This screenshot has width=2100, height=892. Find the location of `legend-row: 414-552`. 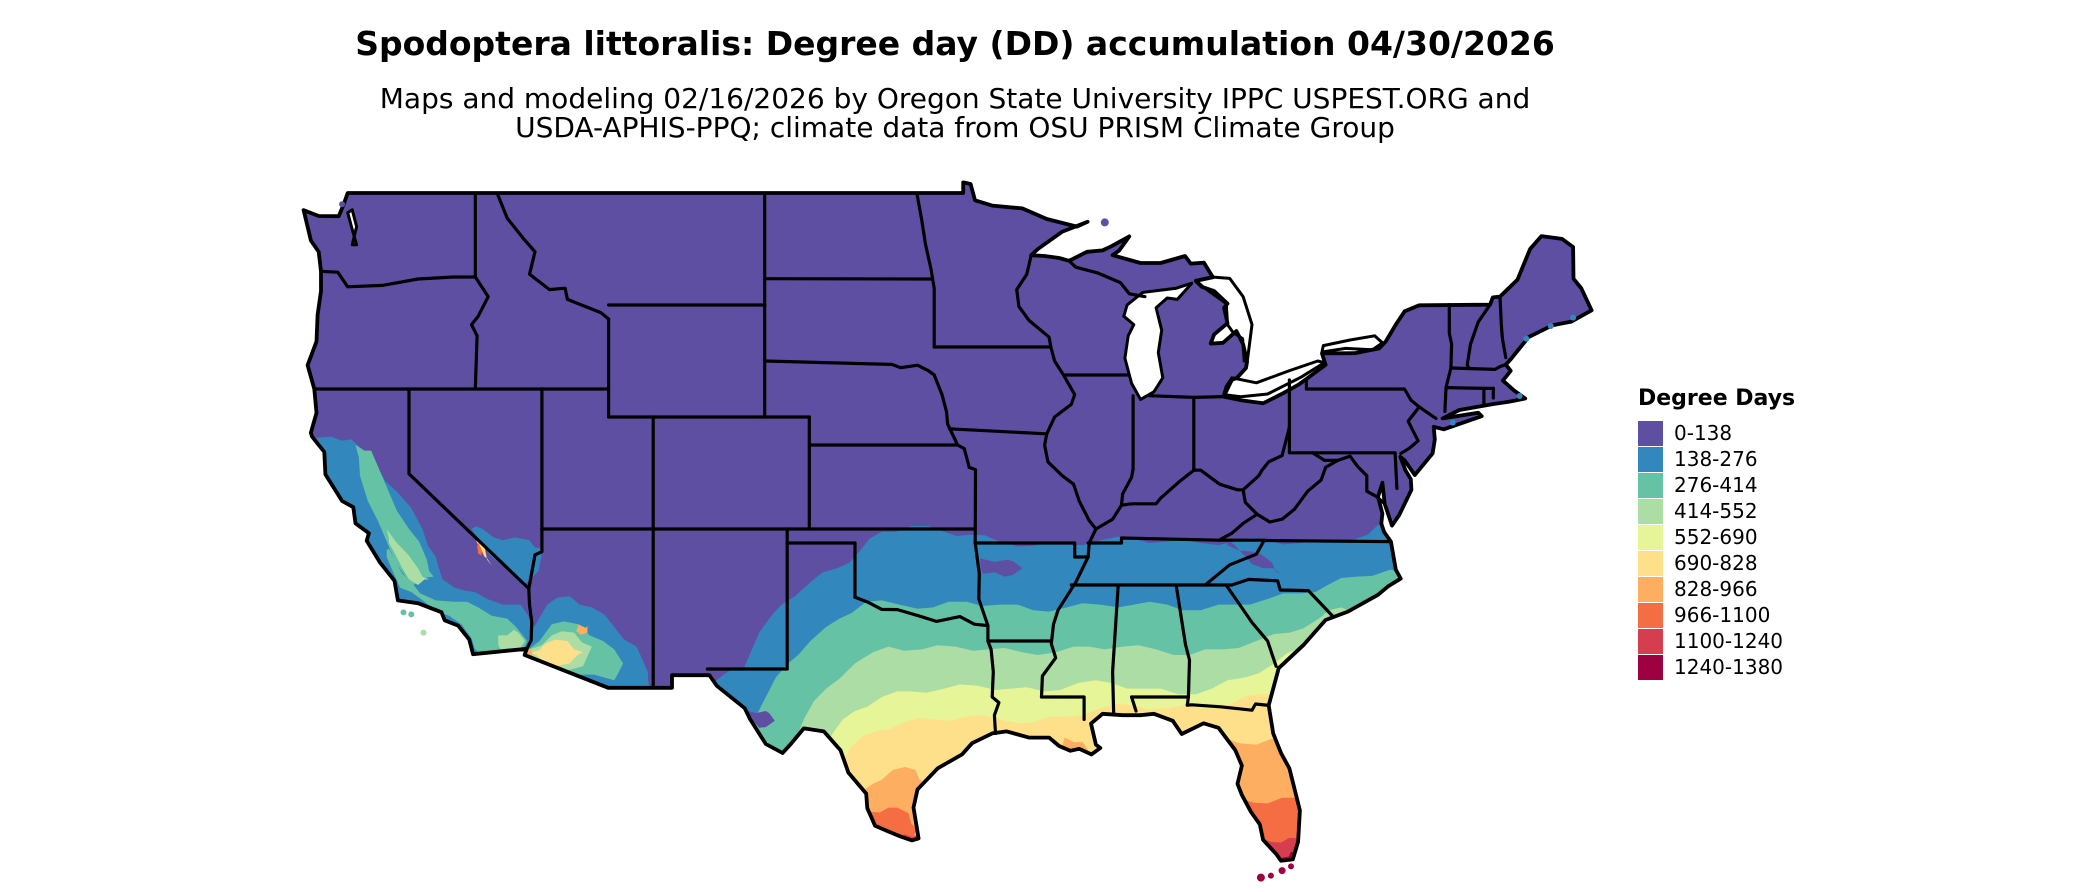

legend-row: 414-552 is located at coordinates (1716, 511).